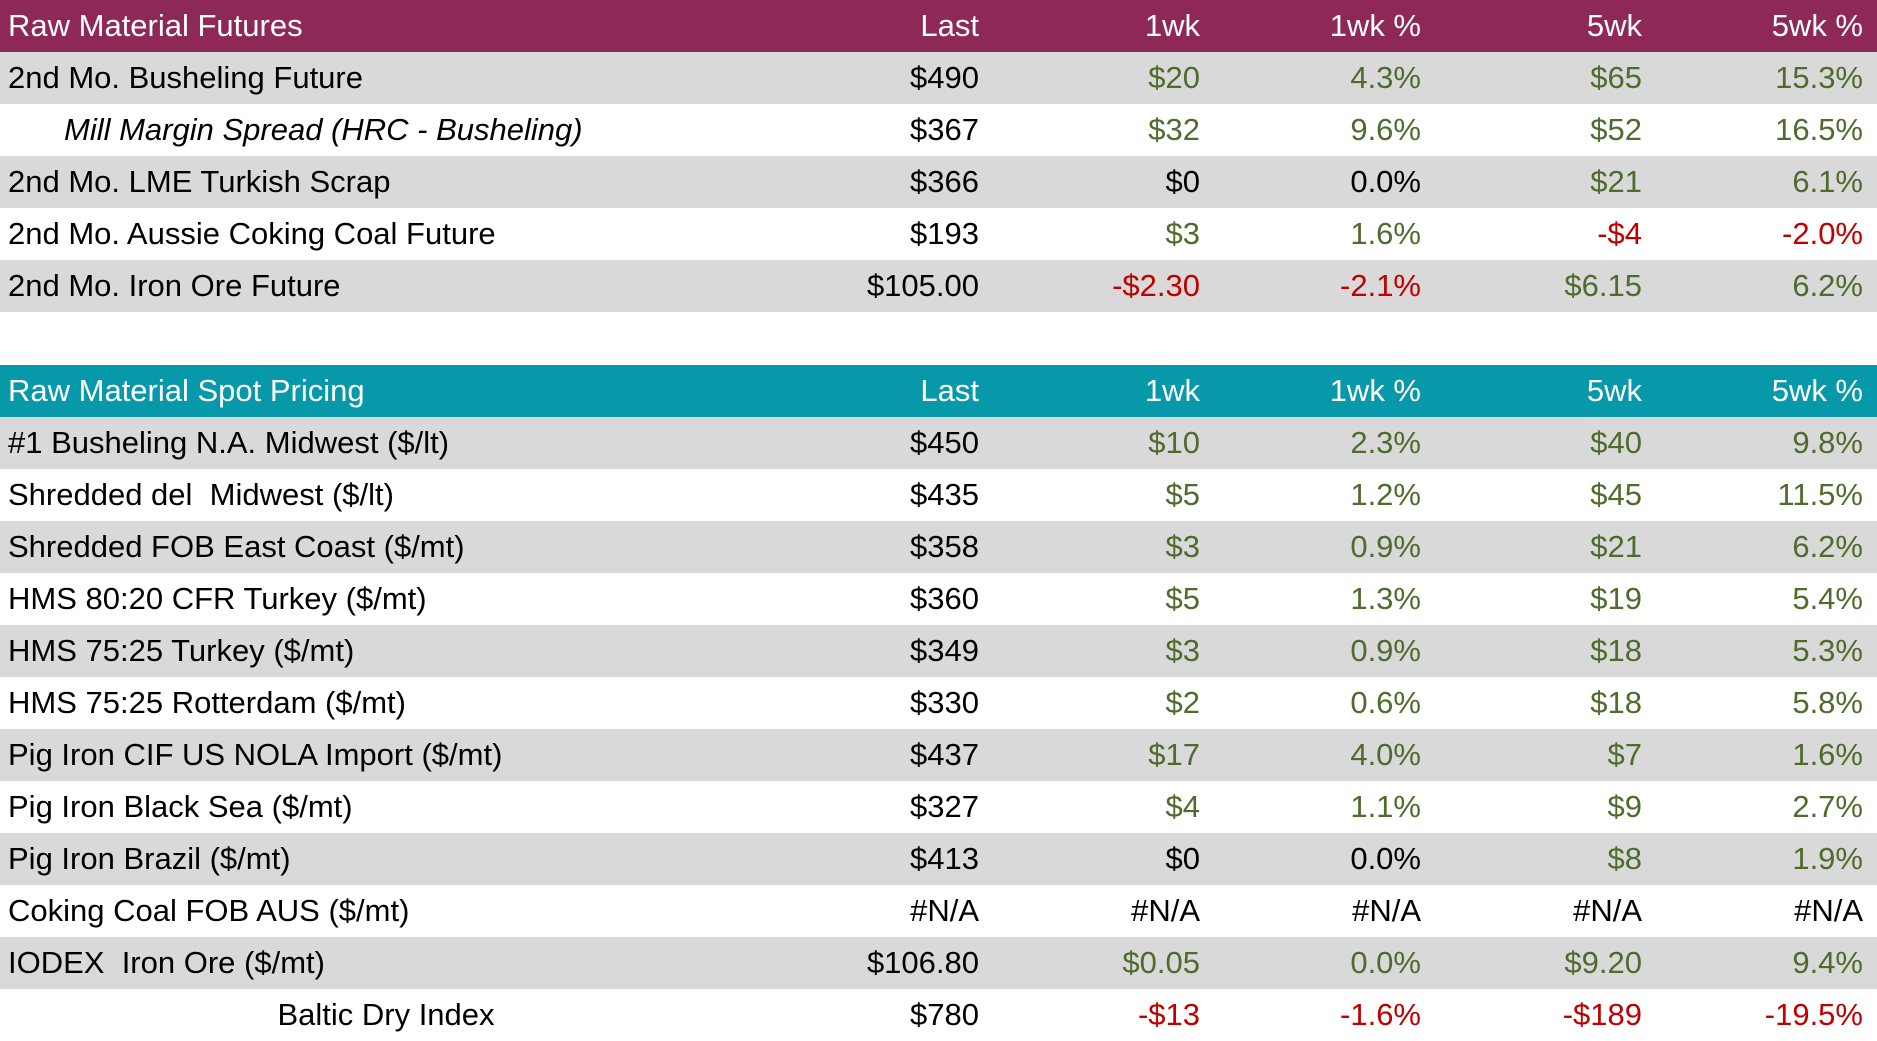  What do you see at coordinates (1385, 806) in the screenshot?
I see `value-cell: 1.1%` at bounding box center [1385, 806].